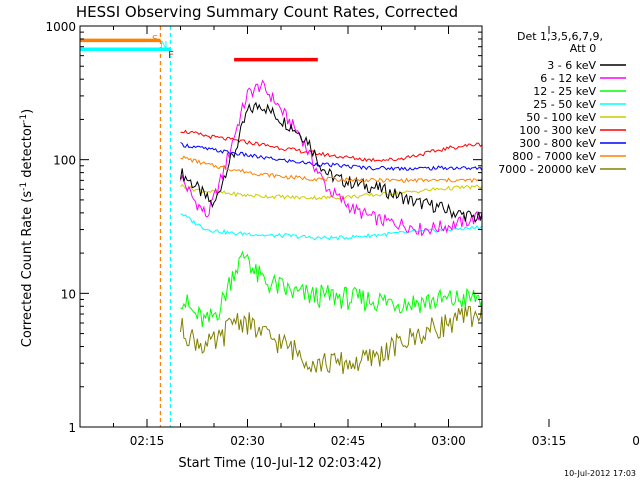 Image resolution: width=640 pixels, height=480 pixels. Describe the element at coordinates (568, 78) in the screenshot. I see `legend-label-1: 6 - 12 keV` at that location.